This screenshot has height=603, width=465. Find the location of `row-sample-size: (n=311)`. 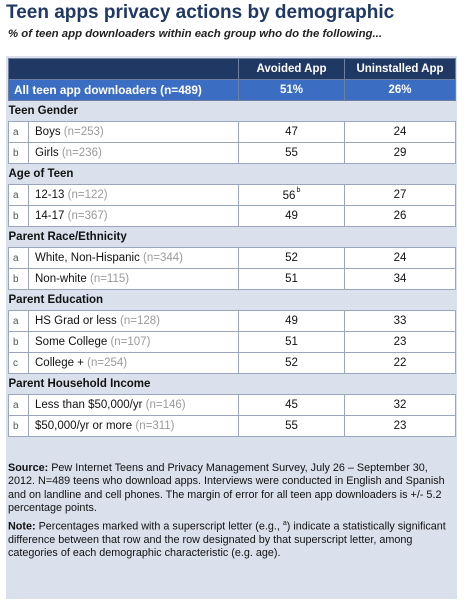

row-sample-size: (n=311) is located at coordinates (155, 426).